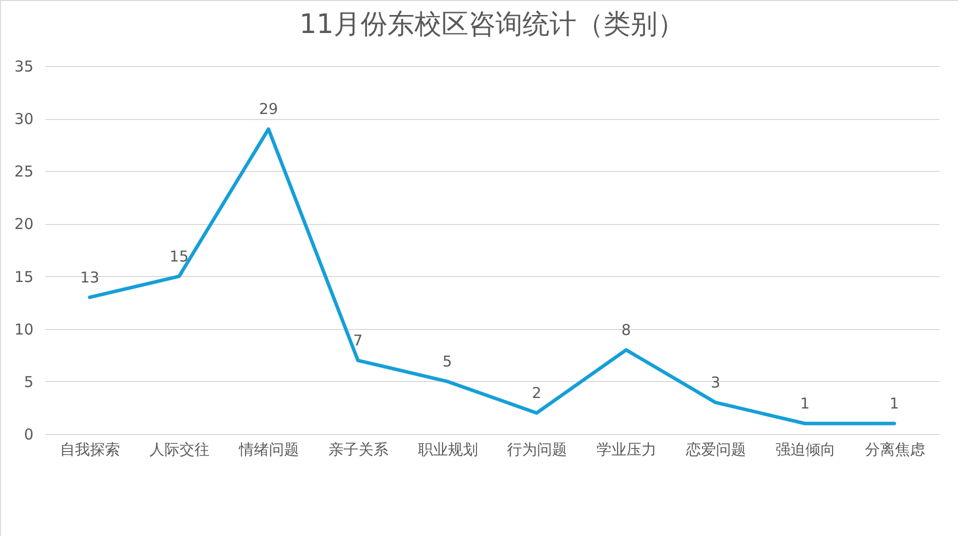  Describe the element at coordinates (29, 435) in the screenshot. I see `y-tick-label: 0` at that location.